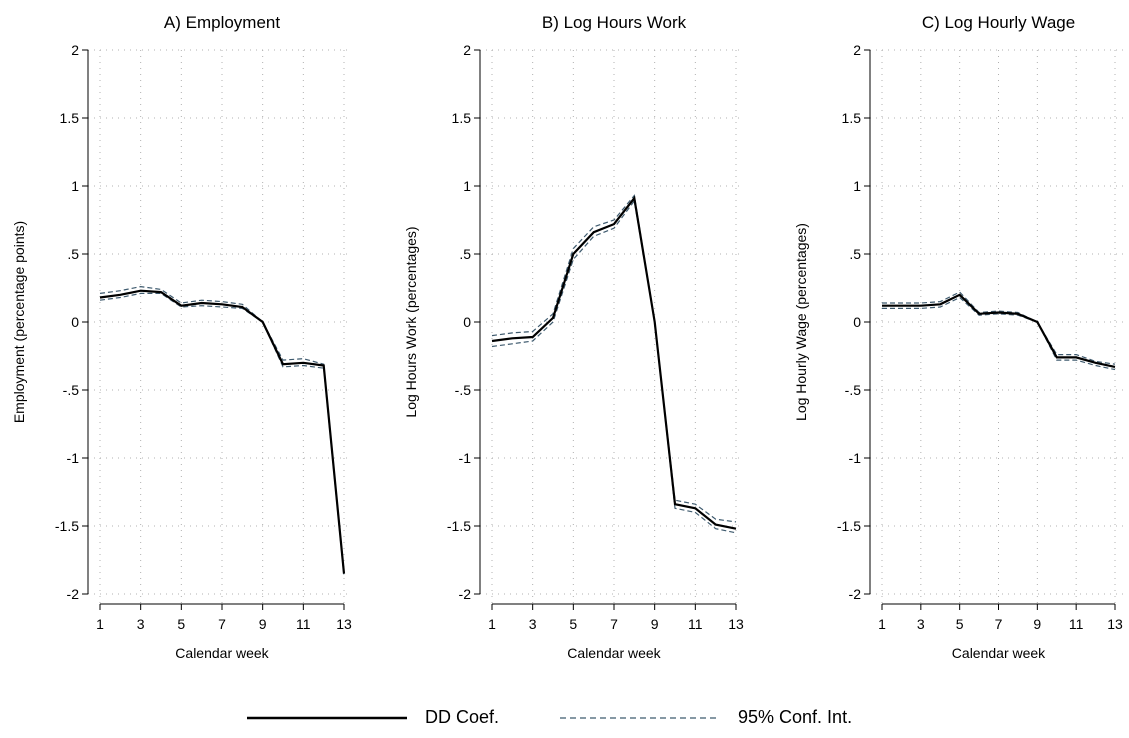  I want to click on legend-item-ci: 95% Conf. Int., so click(706, 717).